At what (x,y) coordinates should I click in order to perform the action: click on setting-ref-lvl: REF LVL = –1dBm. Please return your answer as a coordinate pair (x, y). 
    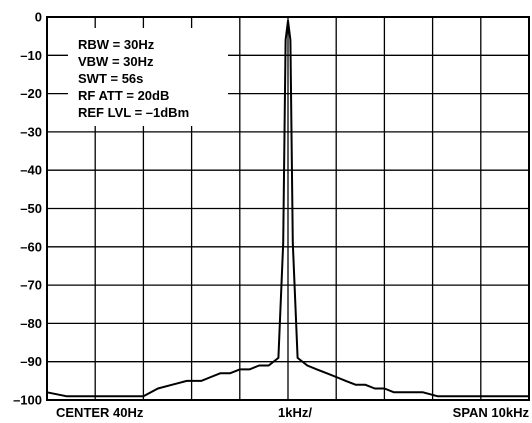
    Looking at the image, I should click on (133, 112).